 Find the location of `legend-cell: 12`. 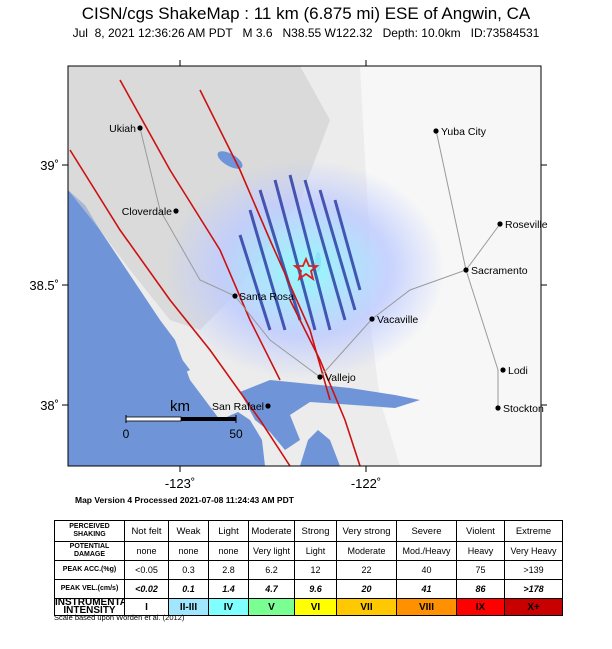

legend-cell: 12 is located at coordinates (315, 570).